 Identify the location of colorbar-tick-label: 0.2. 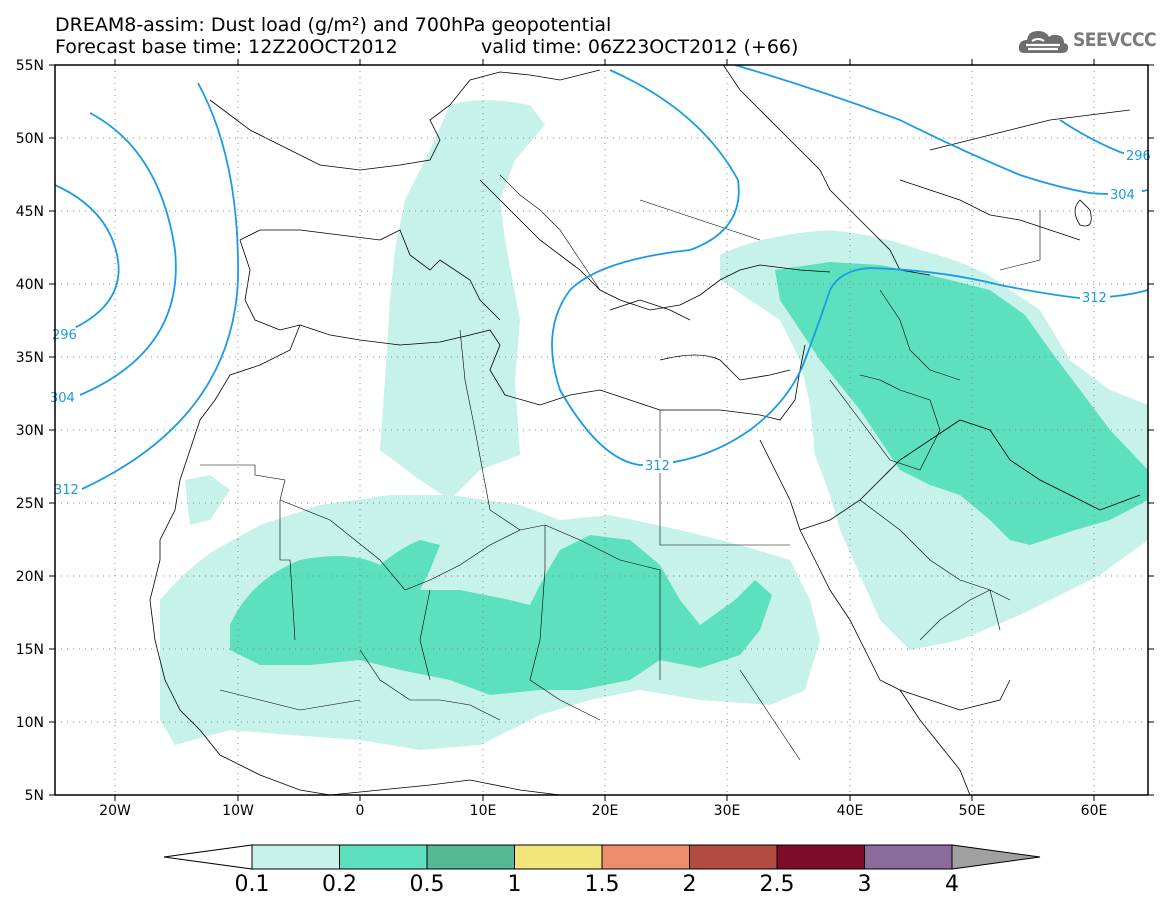
(339, 884).